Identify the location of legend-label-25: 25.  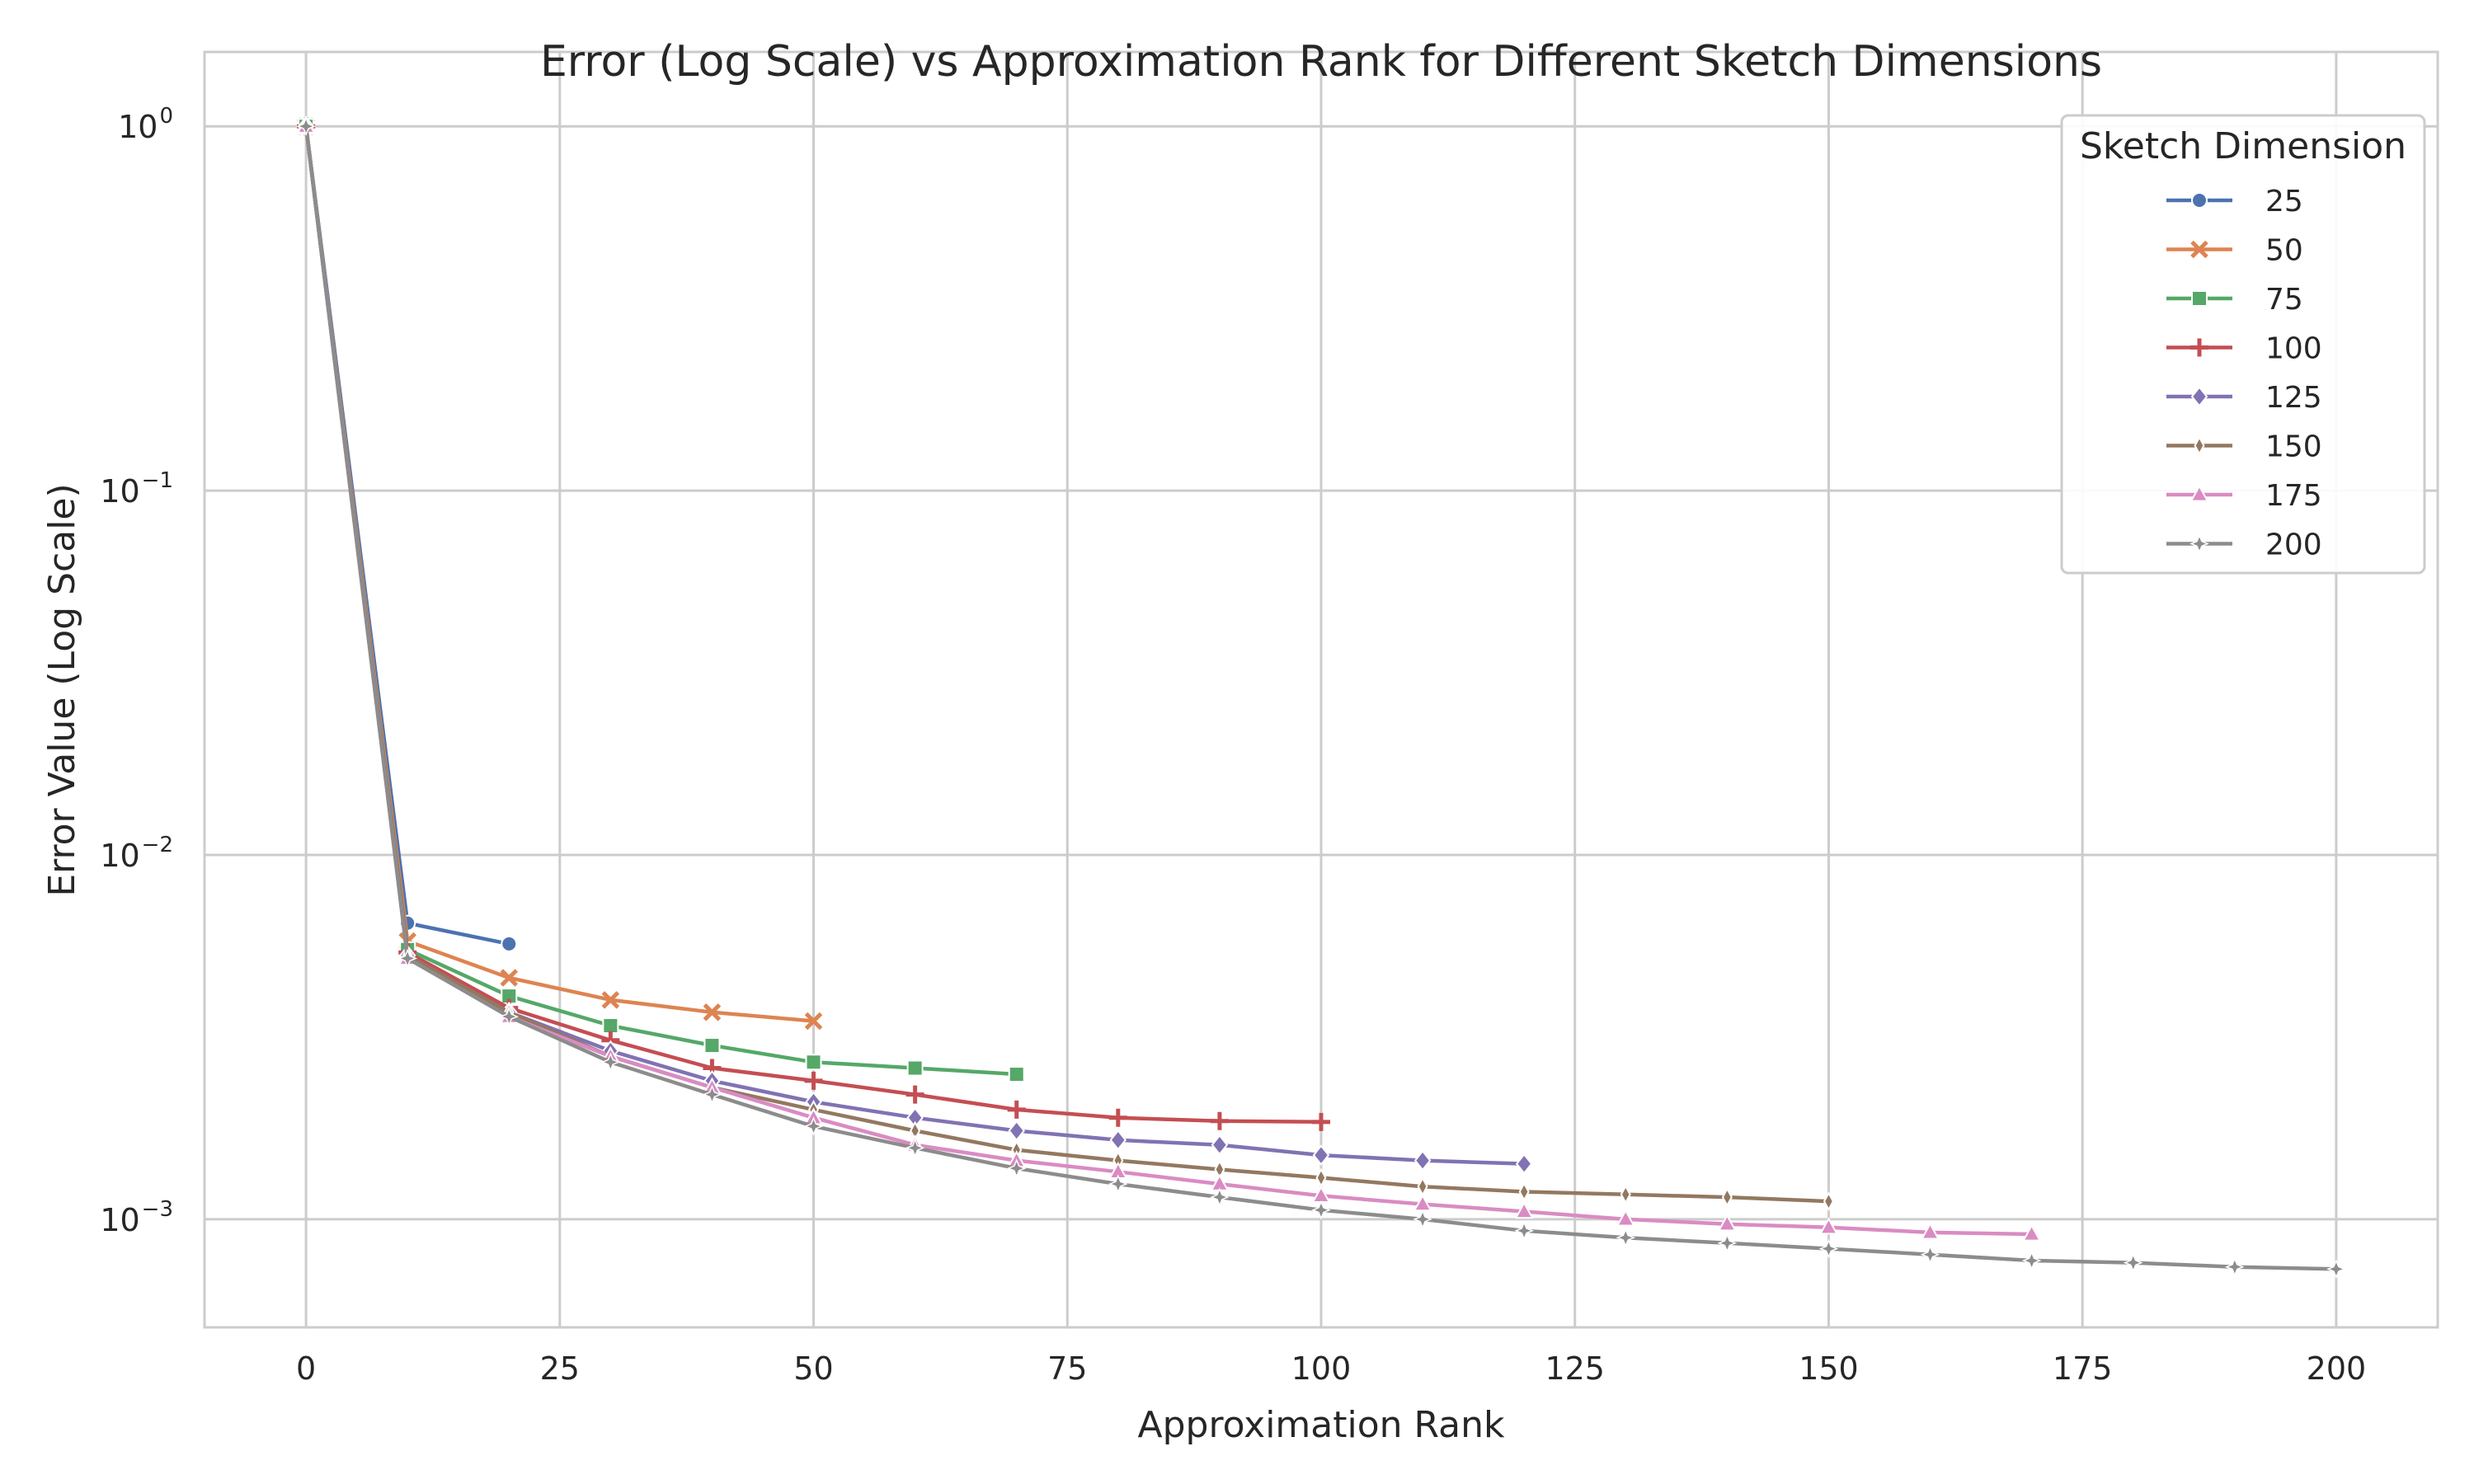
(2284, 201).